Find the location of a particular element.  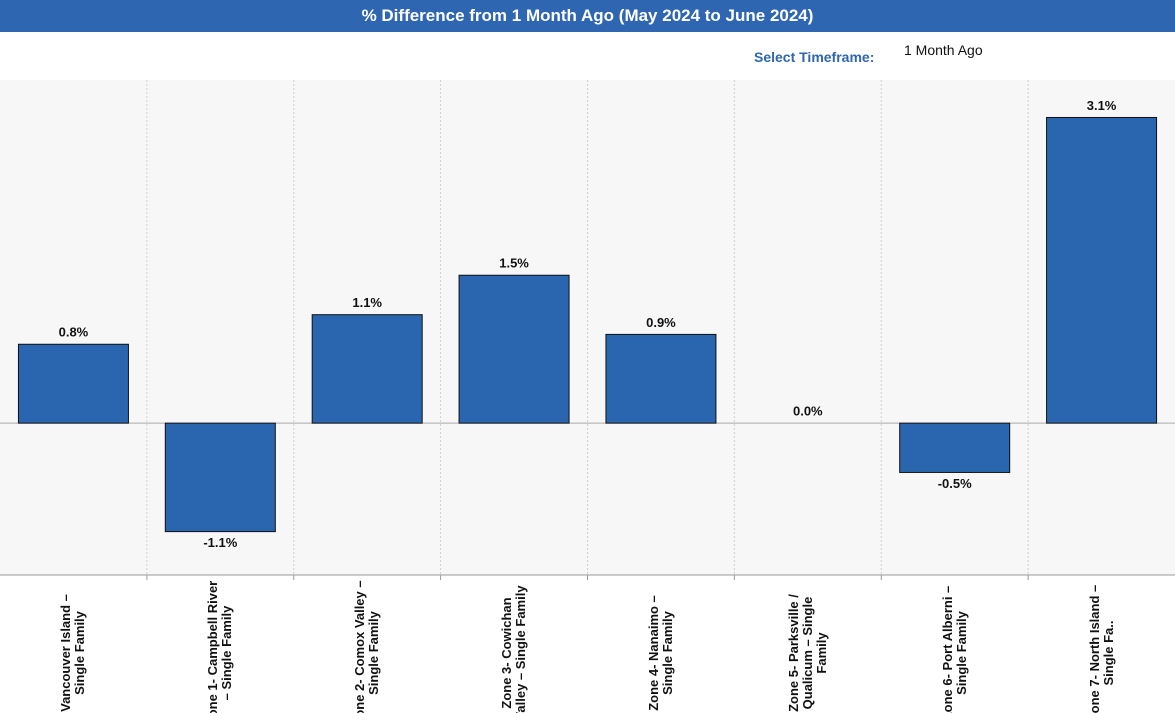

data-label: 1.5% is located at coordinates (514, 263).